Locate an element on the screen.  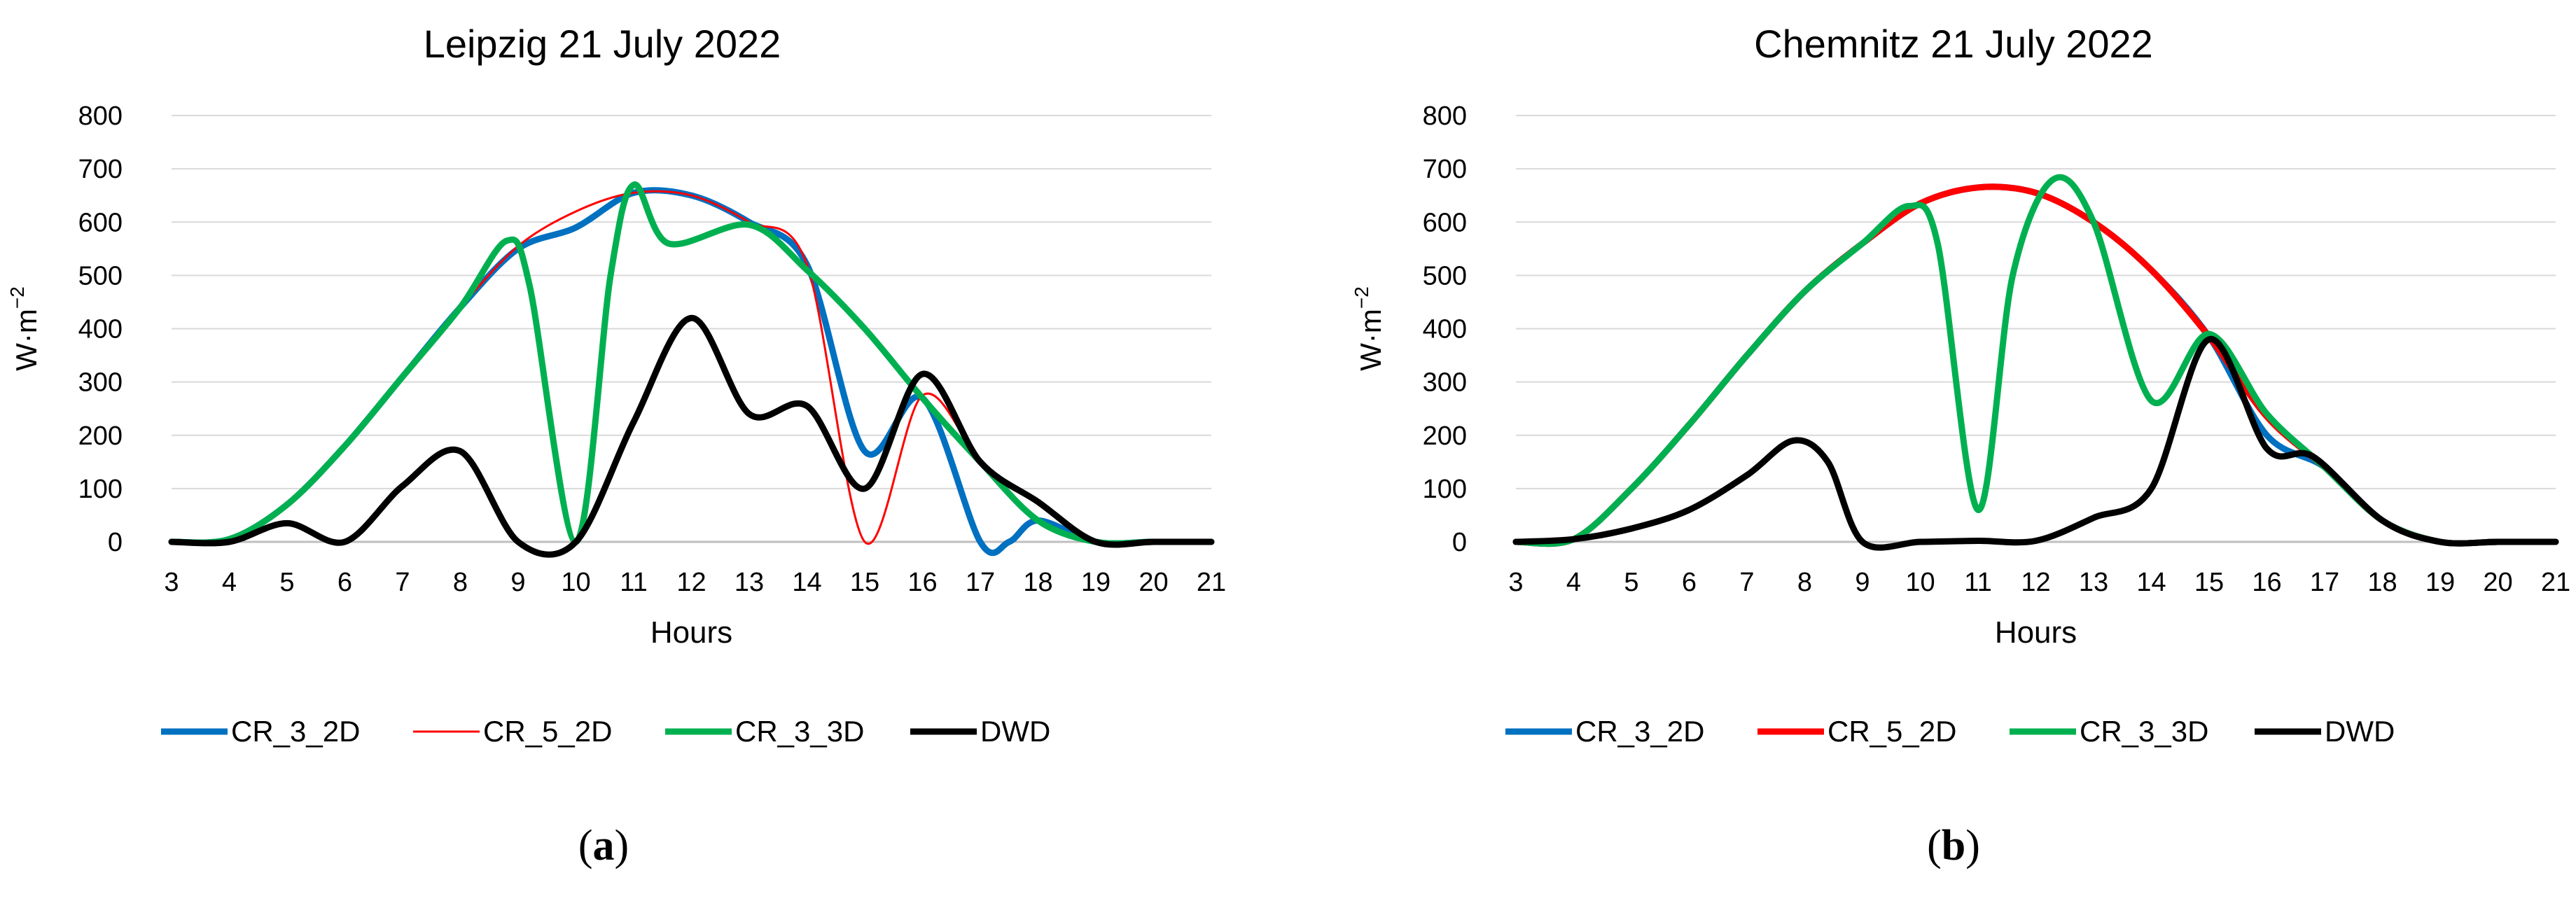
caption-letter: a is located at coordinates (604, 845).